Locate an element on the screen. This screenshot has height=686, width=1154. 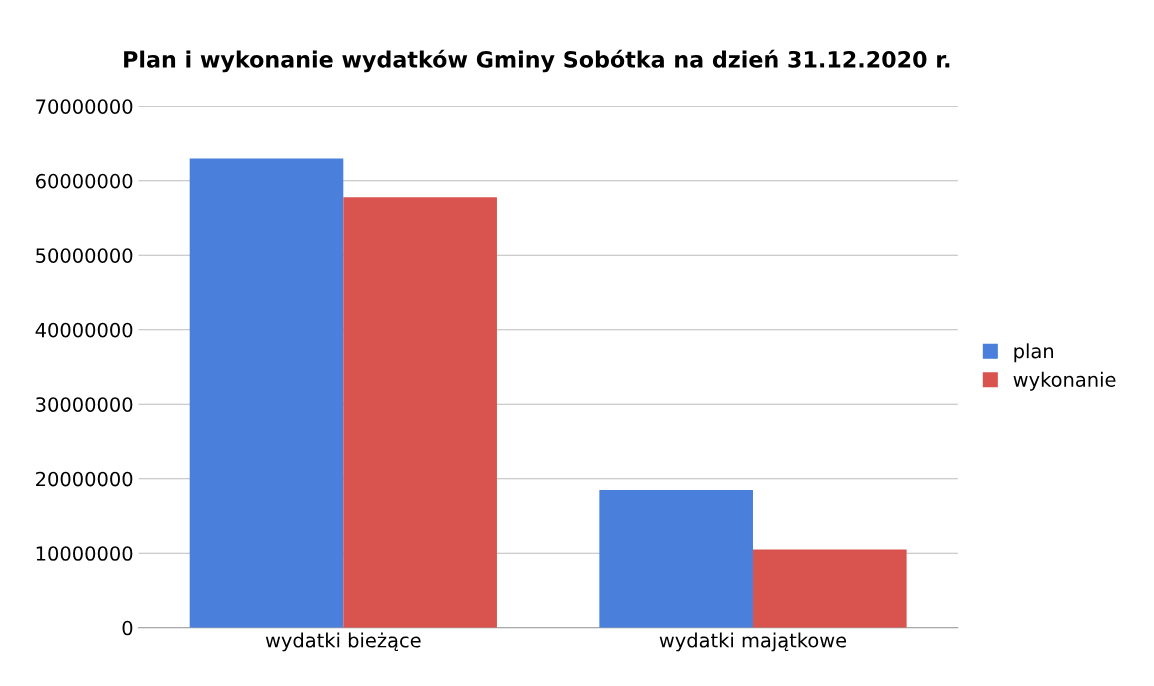
x-tick-label: wydatki bieżące is located at coordinates (343, 642).